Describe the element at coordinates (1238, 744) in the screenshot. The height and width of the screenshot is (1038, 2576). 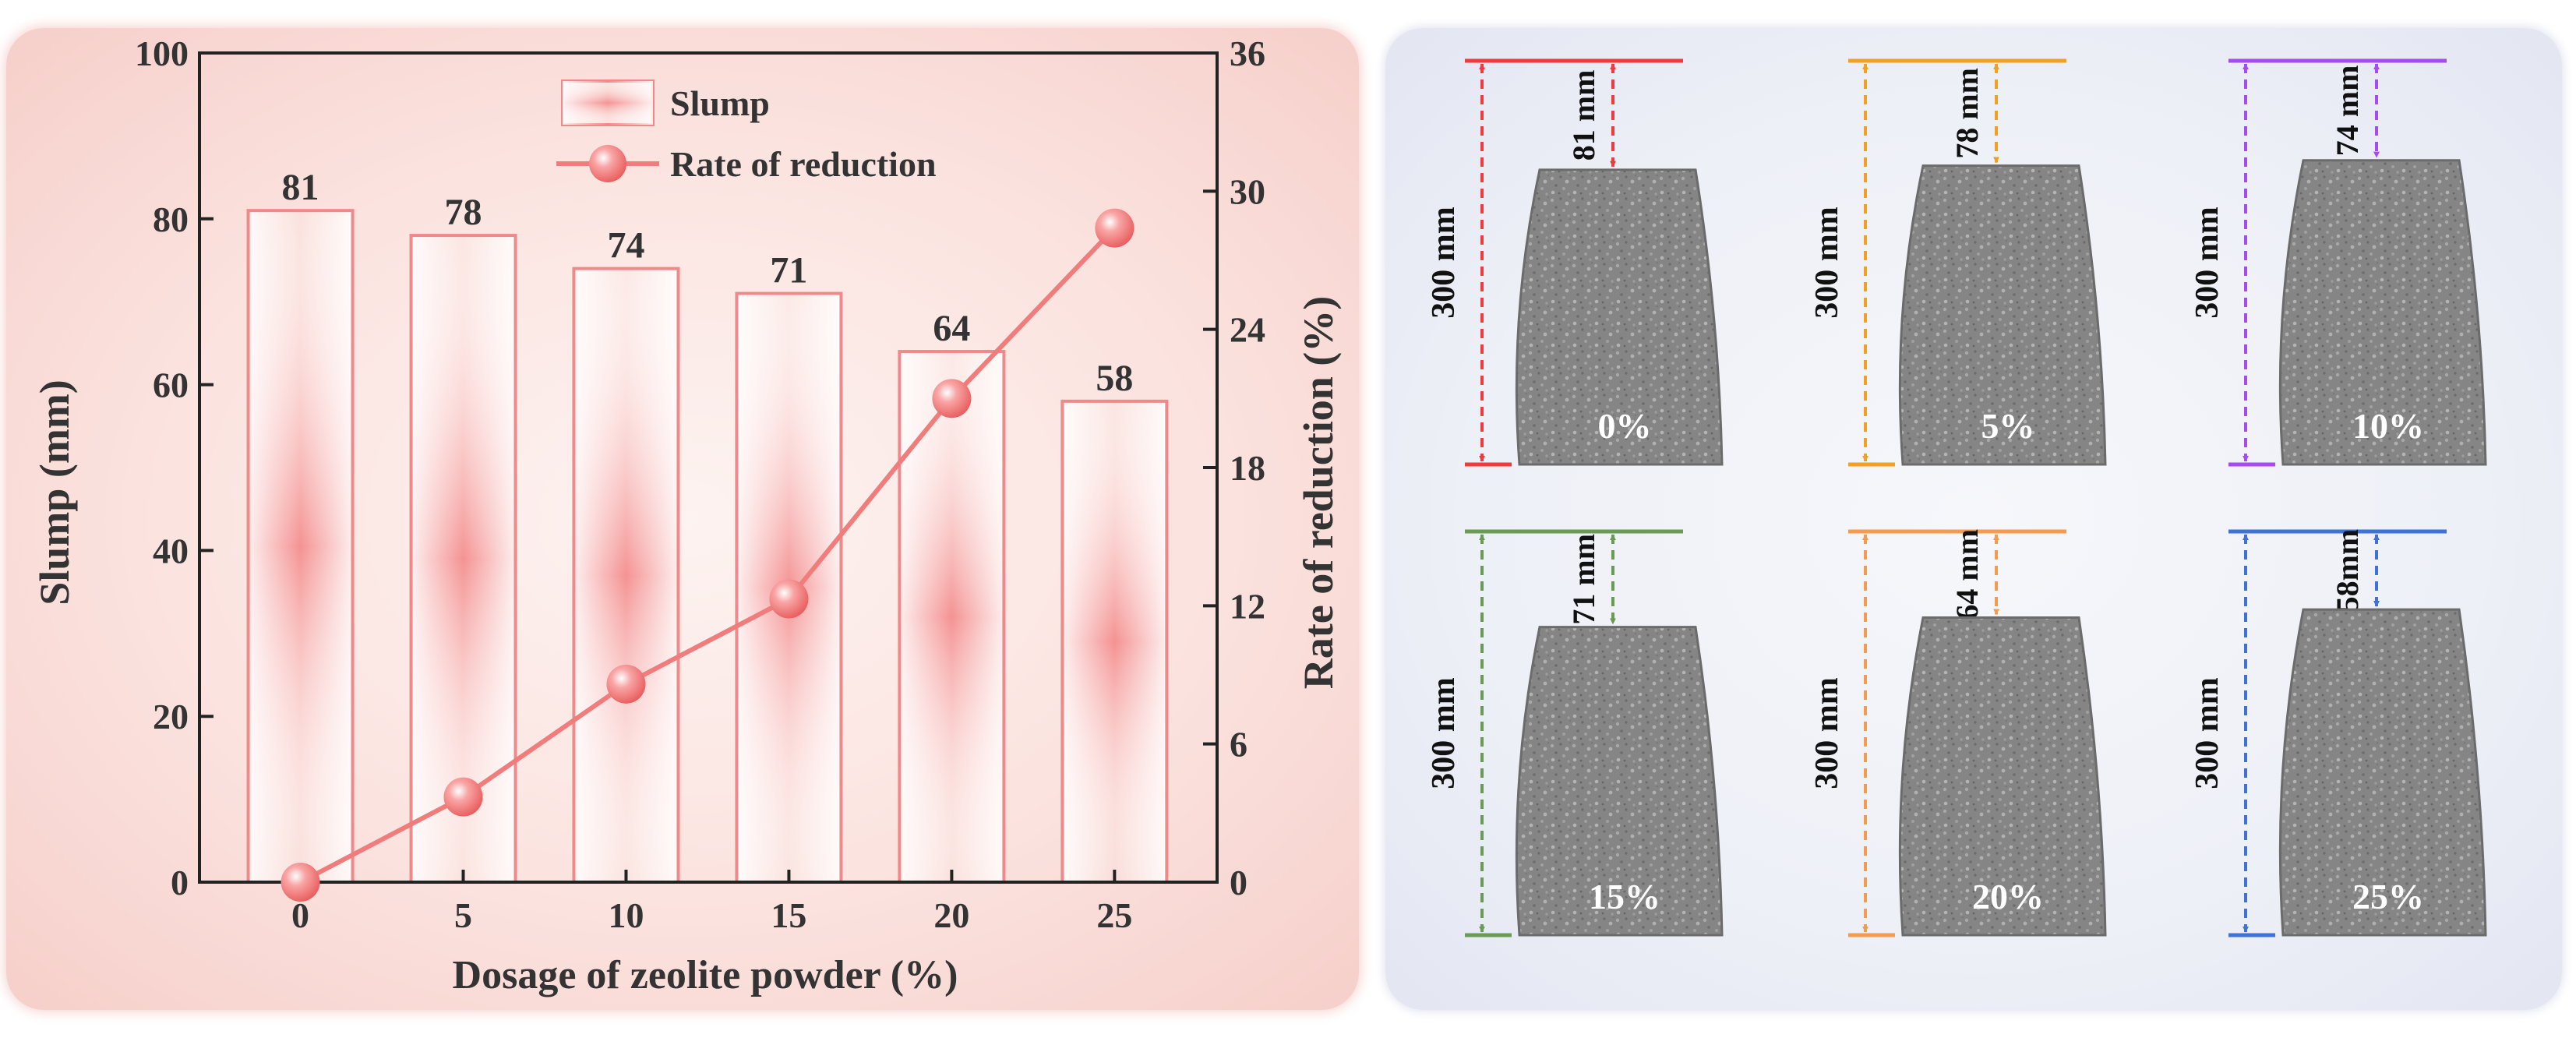
I see `y2-tick-label: 6` at that location.